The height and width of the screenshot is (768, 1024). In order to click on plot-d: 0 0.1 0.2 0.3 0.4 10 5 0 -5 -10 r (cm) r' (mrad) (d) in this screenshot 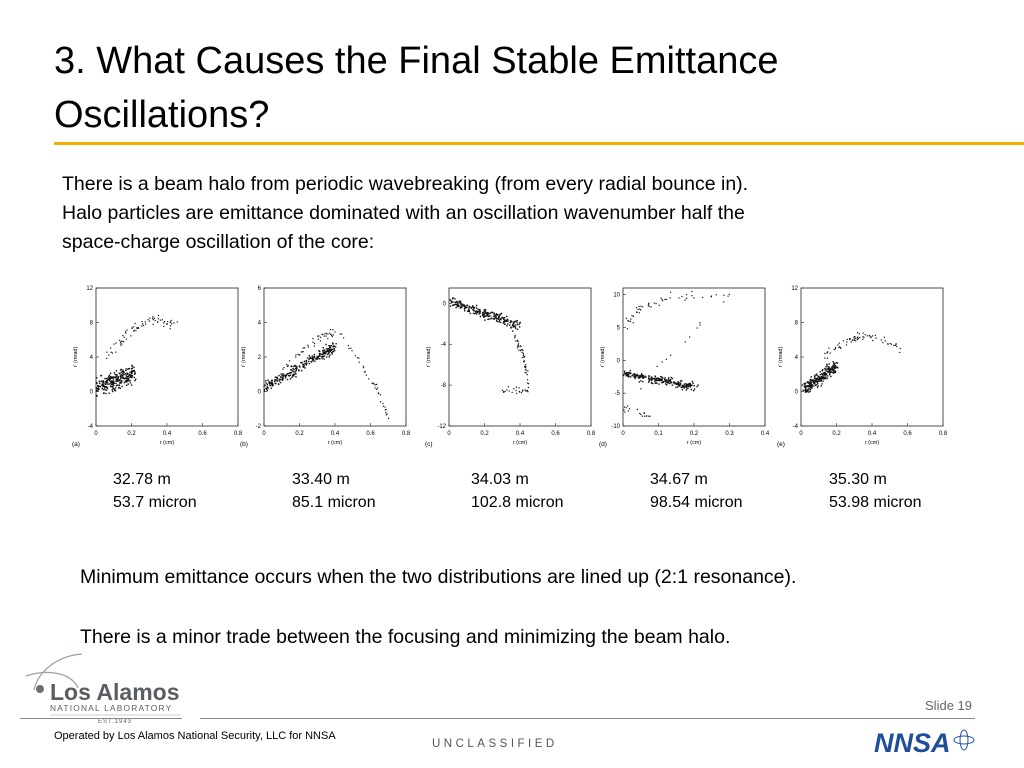, I will do `click(684, 370)`.